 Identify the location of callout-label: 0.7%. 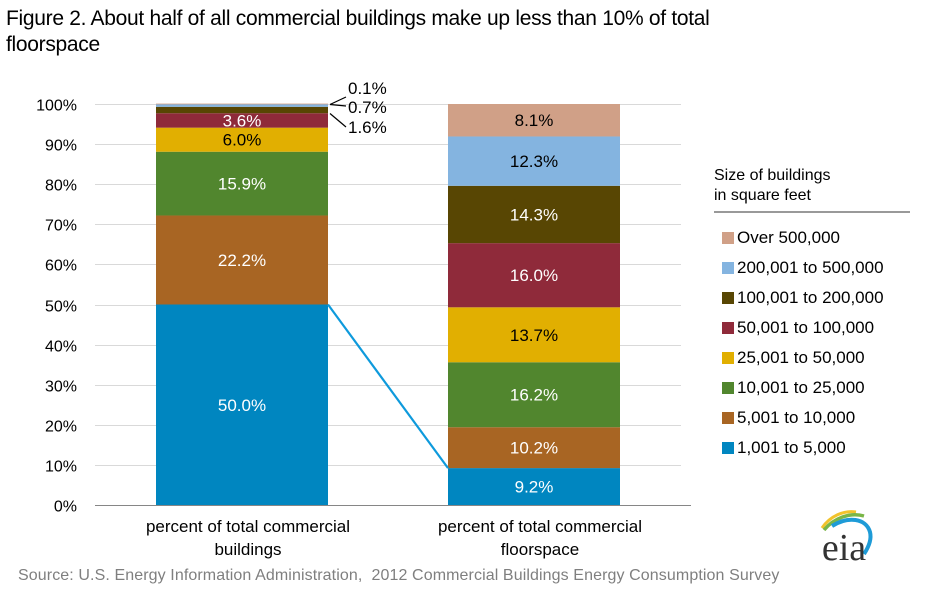
(367, 107).